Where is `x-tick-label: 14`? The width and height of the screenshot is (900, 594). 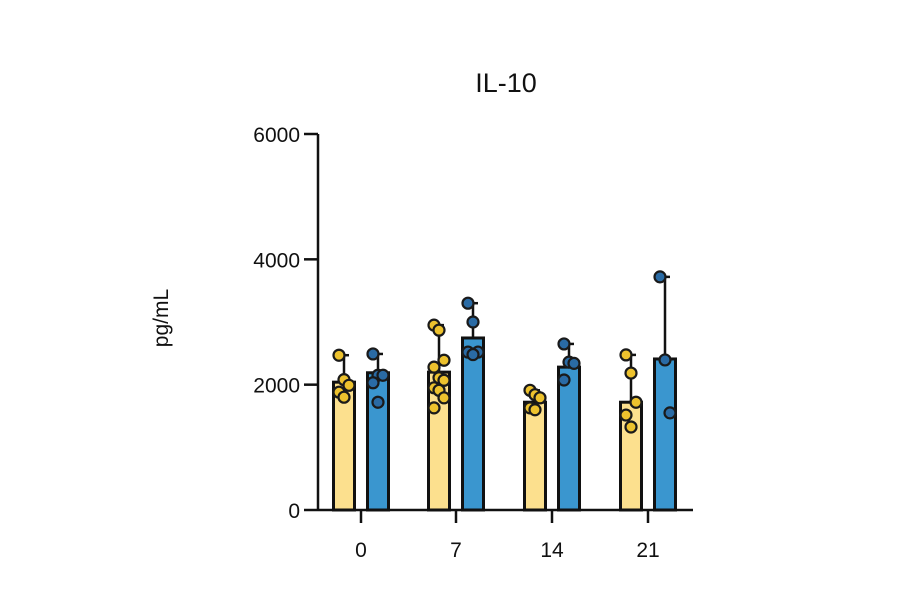
x-tick-label: 14 is located at coordinates (552, 550).